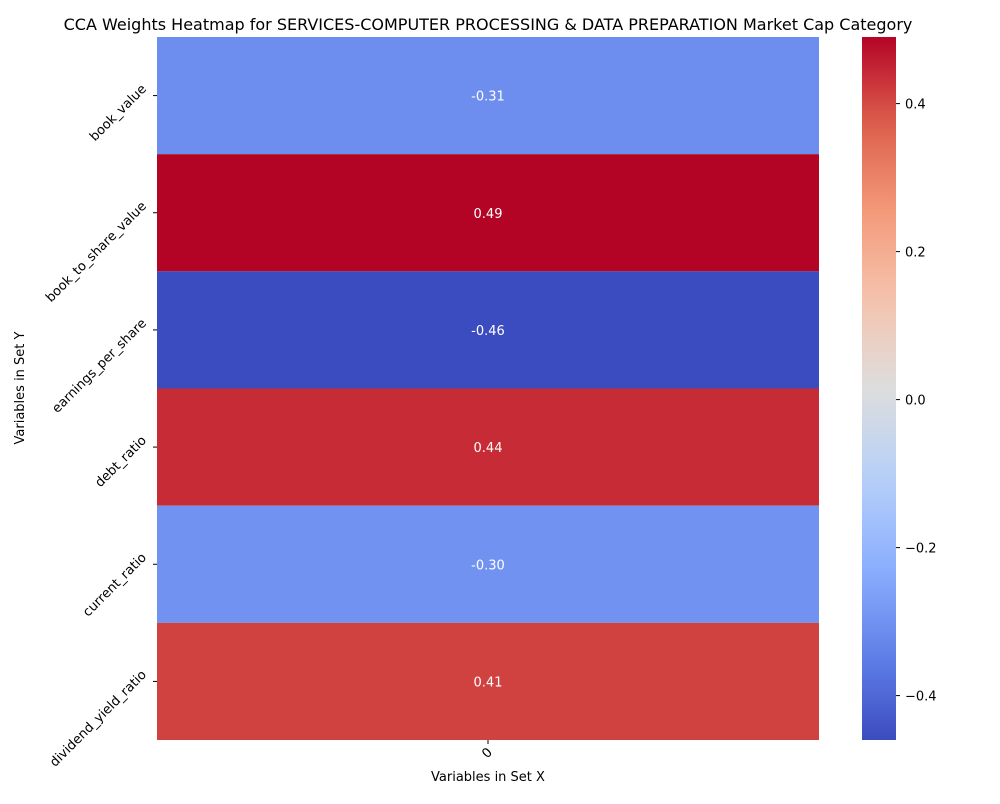  Describe the element at coordinates (921, 697) in the screenshot. I see `colorbar-tick-label: −0.4` at that location.